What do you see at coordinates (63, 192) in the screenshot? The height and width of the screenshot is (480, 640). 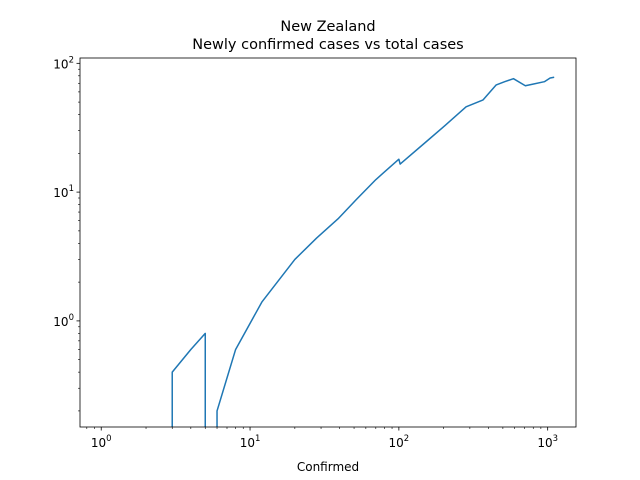 I see `y-tick-label: 10¹` at bounding box center [63, 192].